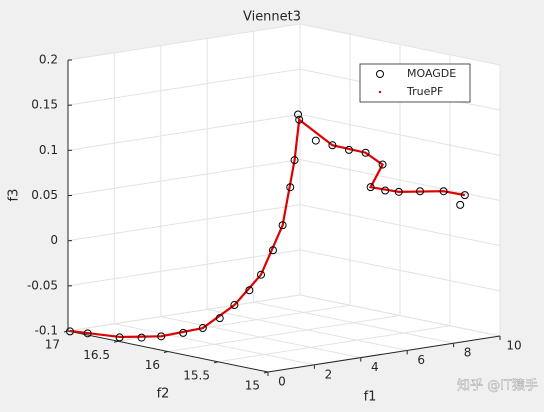  What do you see at coordinates (375, 367) in the screenshot?
I see `x-tick-label: 4` at bounding box center [375, 367].